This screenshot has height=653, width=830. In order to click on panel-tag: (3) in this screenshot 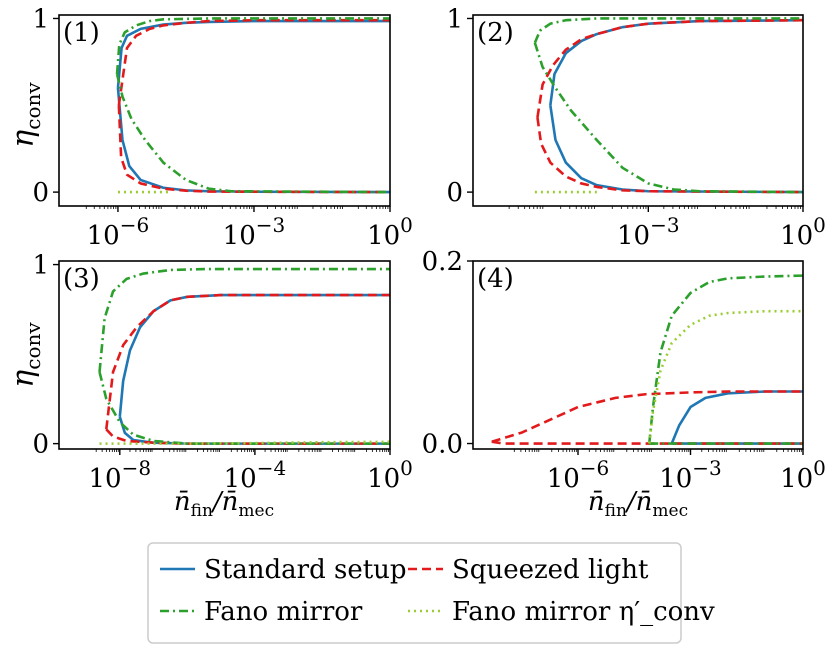, I will do `click(81, 279)`.